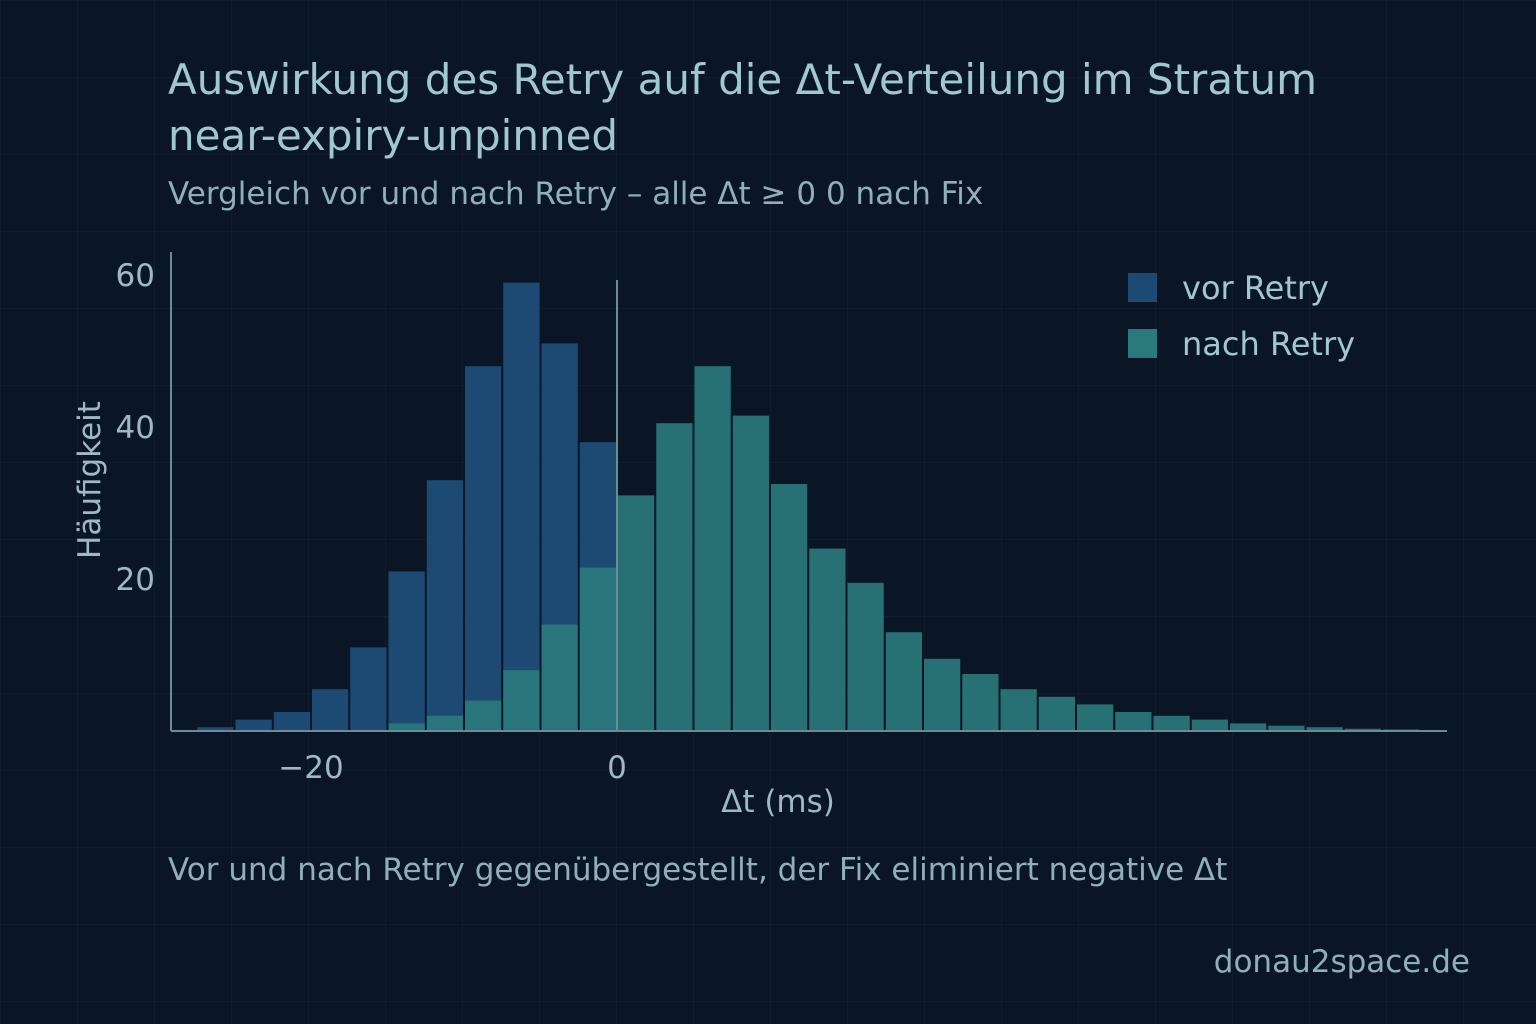  Describe the element at coordinates (90, 480) in the screenshot. I see `y-axis-label: Häufigkeit` at that location.